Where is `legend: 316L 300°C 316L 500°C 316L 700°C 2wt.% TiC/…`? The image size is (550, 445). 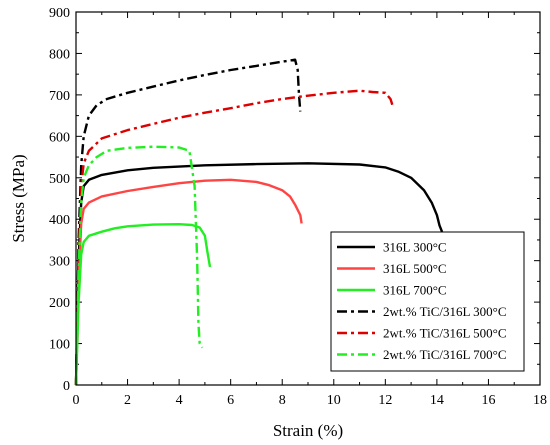 legend: 316L 300°C 316L 500°C 316L 700°C 2wt.% TiC/… is located at coordinates (427, 301).